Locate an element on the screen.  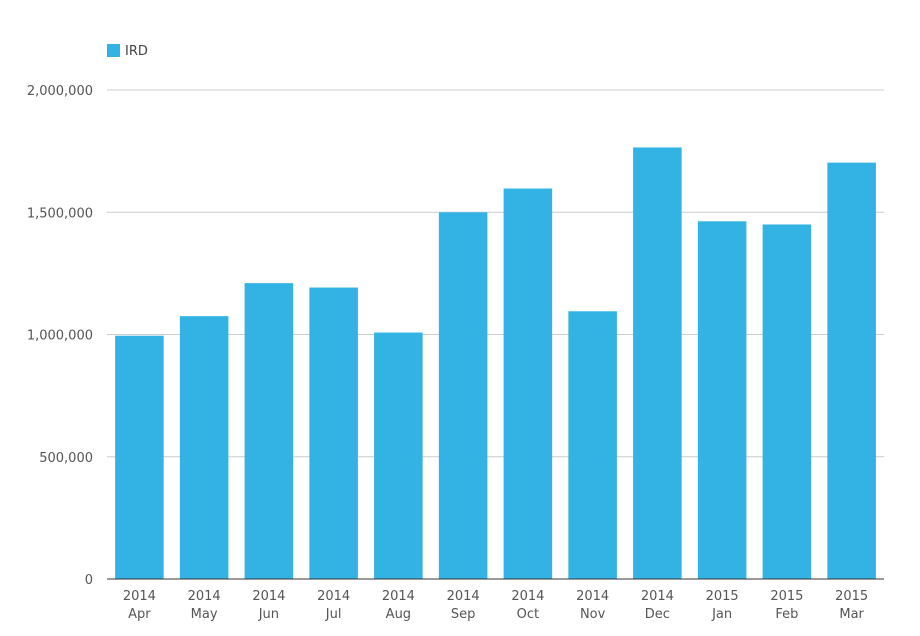
x-tick-label-month: May is located at coordinates (204, 614).